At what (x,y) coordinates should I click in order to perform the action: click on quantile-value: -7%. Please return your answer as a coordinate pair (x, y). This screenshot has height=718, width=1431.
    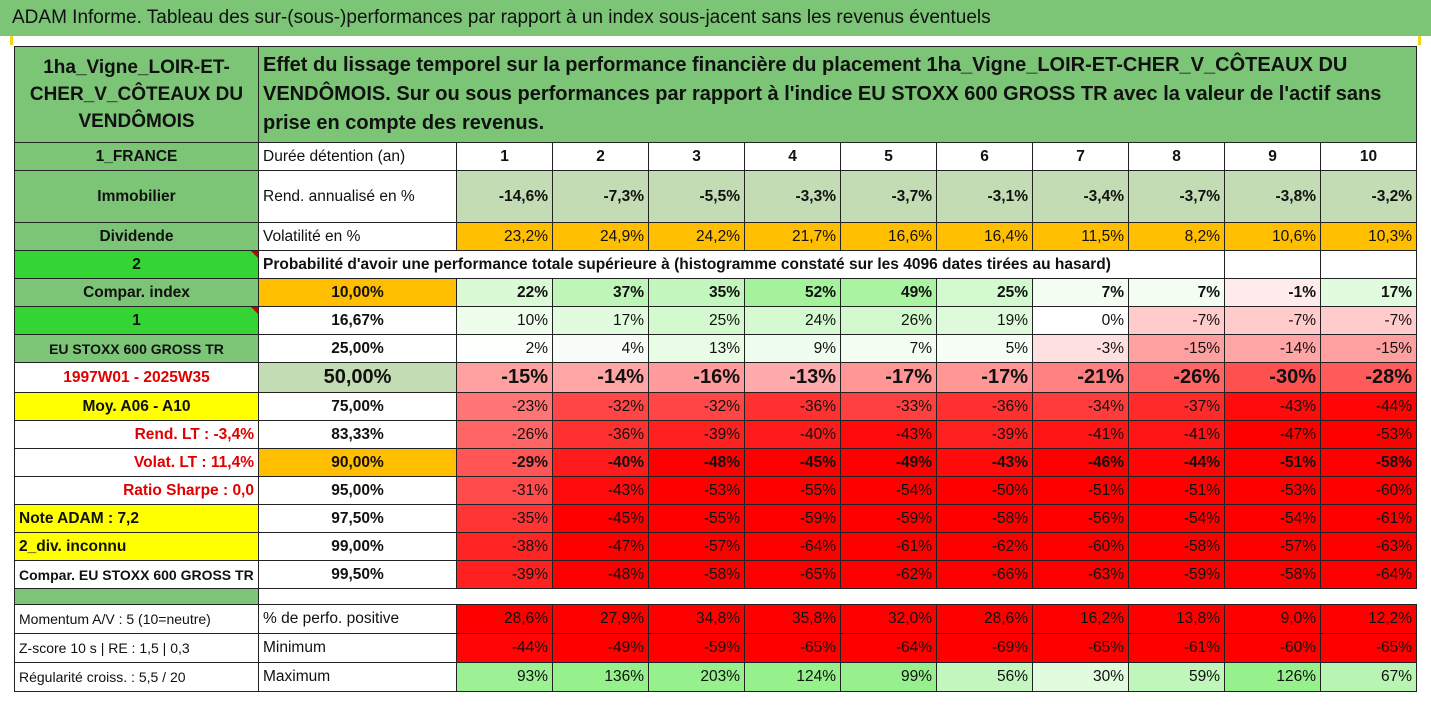
    Looking at the image, I should click on (1368, 320).